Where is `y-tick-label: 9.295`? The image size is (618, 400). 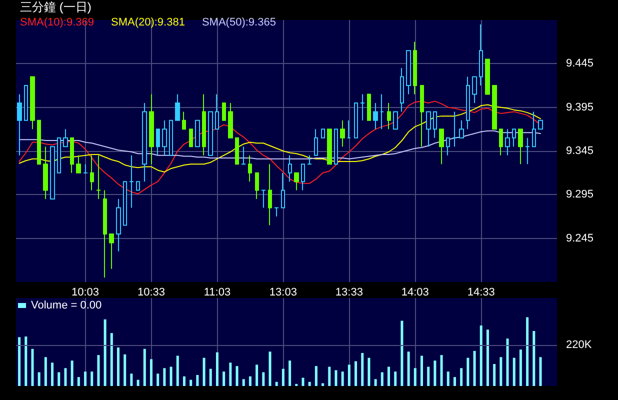
y-tick-label: 9.295 is located at coordinates (580, 194).